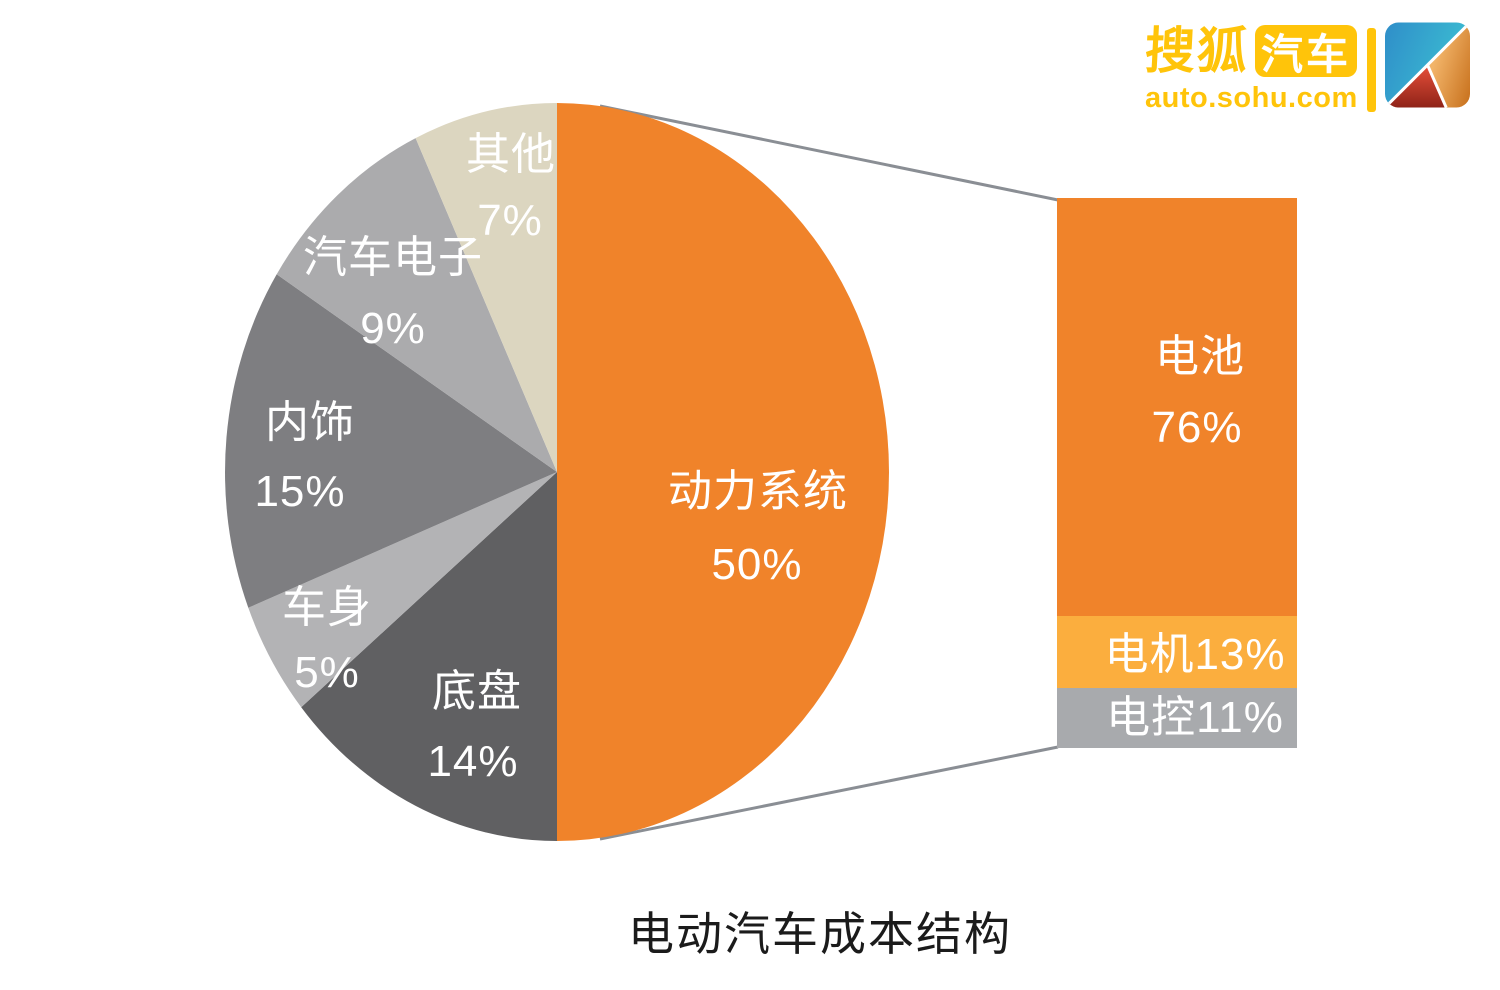 This screenshot has height=990, width=1500. I want to click on bar-label-motor: 电机13%, so click(1195, 654).